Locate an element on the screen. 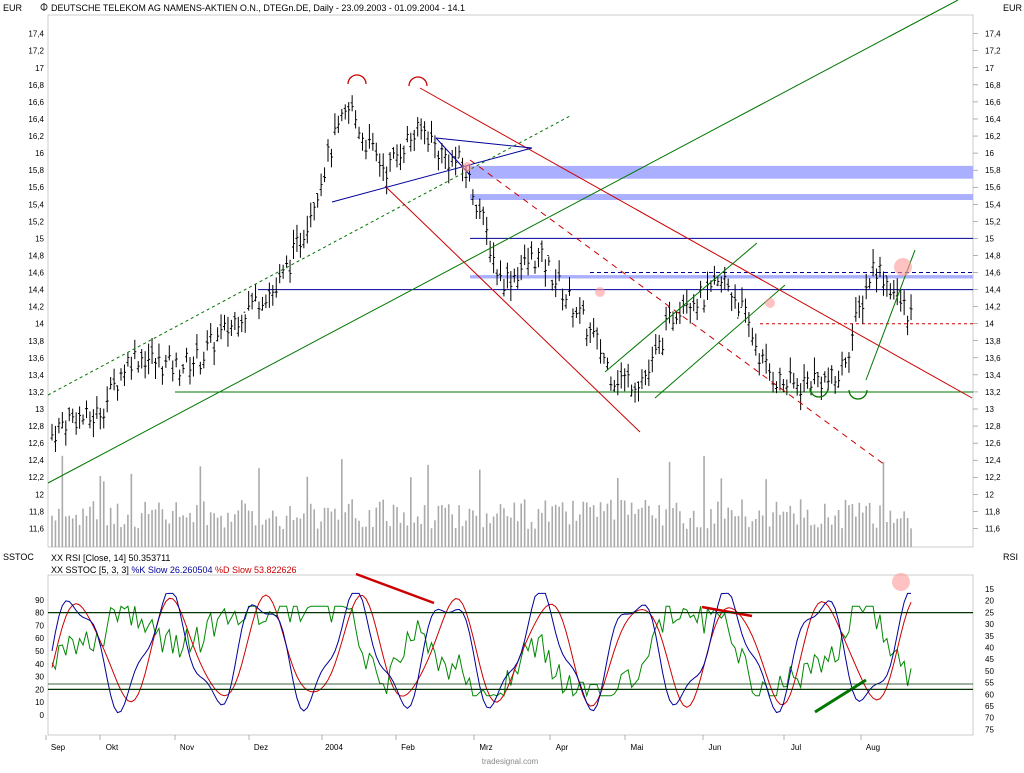 This screenshot has width=1024, height=773. price-tick-right: 15,8 is located at coordinates (993, 170).